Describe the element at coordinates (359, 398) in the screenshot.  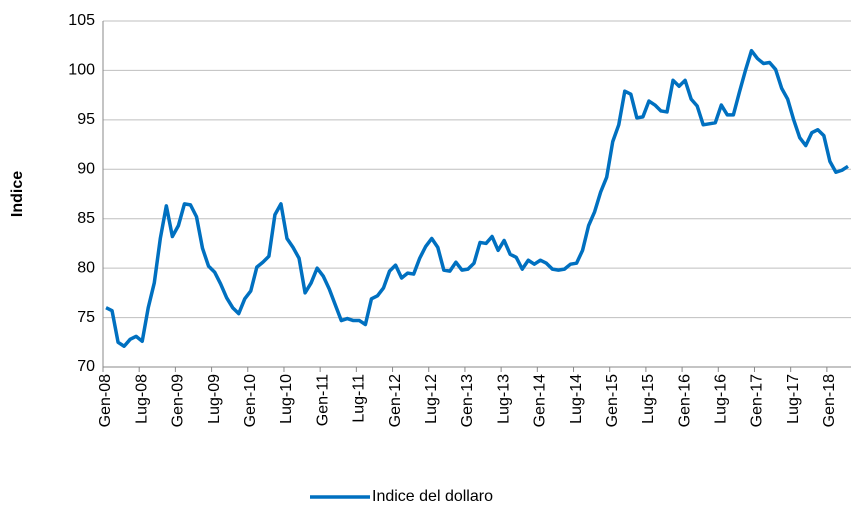
I see `x-tick-label: Lug-11` at that location.